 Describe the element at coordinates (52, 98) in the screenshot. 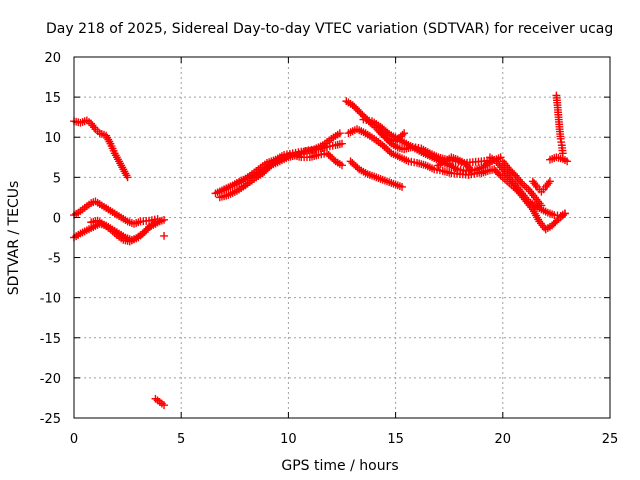

I see `y-tick-label: 15` at that location.